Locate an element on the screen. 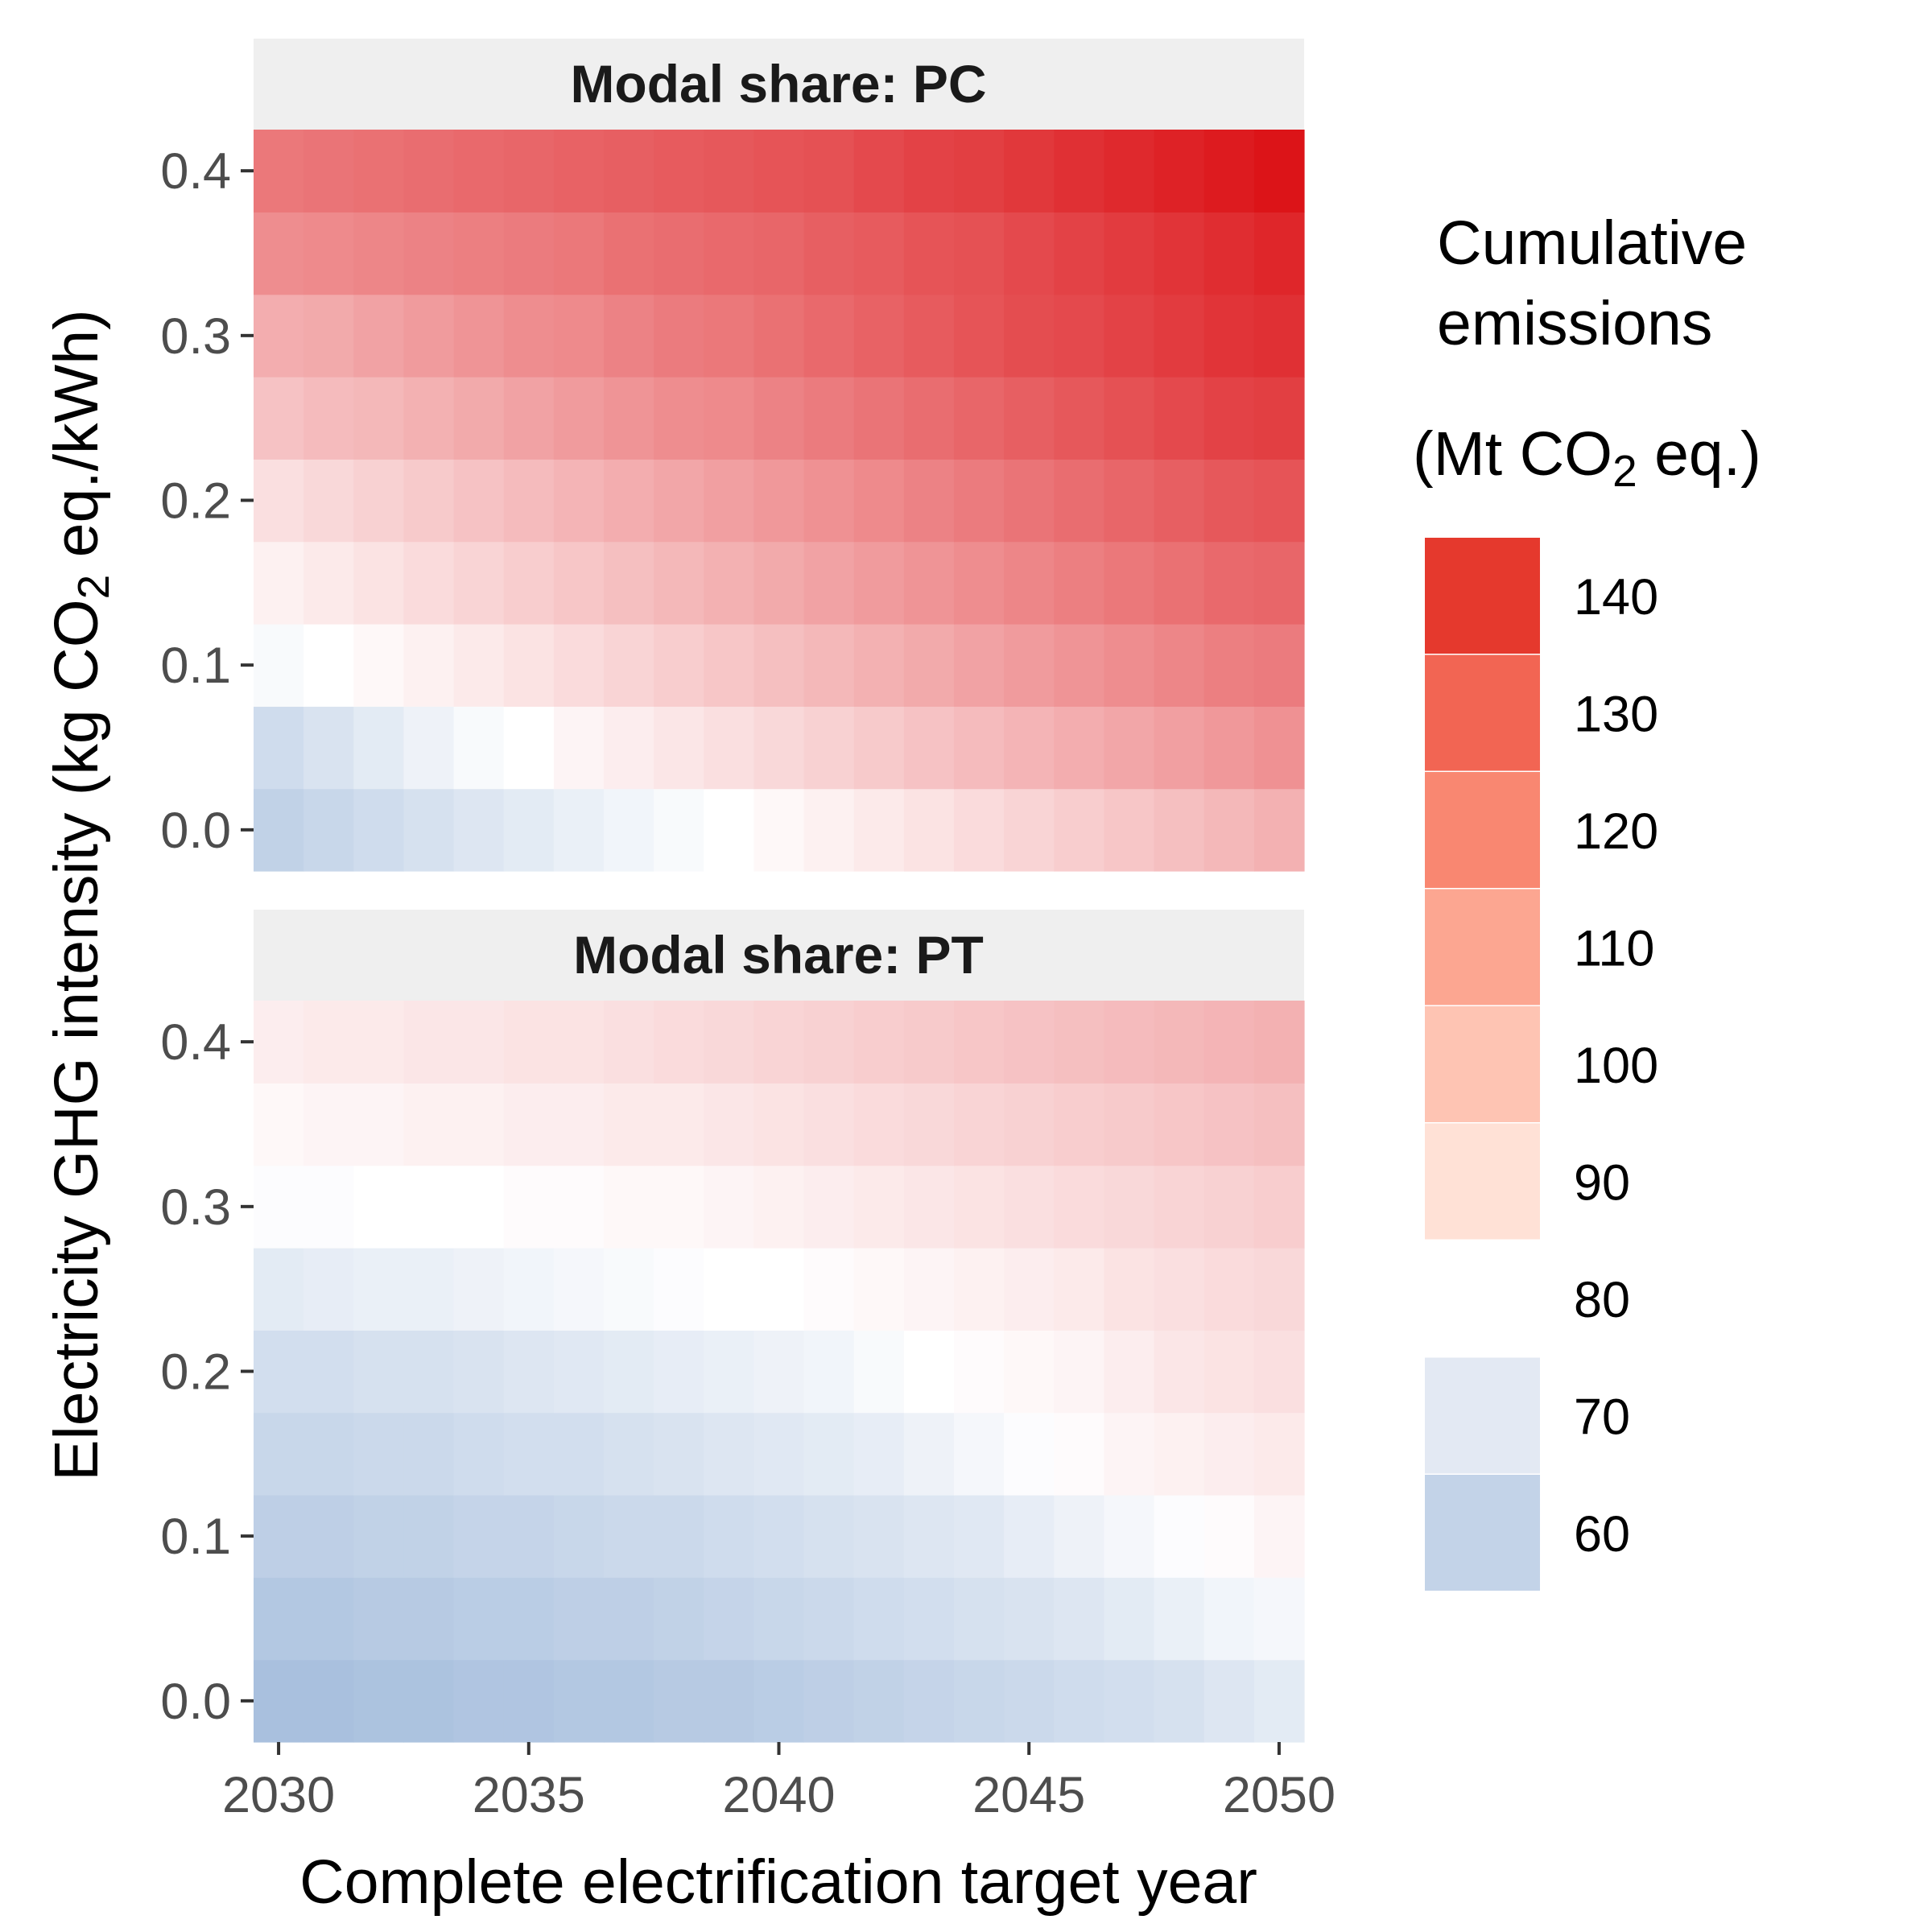  x-axis: 2030 2035 2040 2045 2050 is located at coordinates (778, 1782).